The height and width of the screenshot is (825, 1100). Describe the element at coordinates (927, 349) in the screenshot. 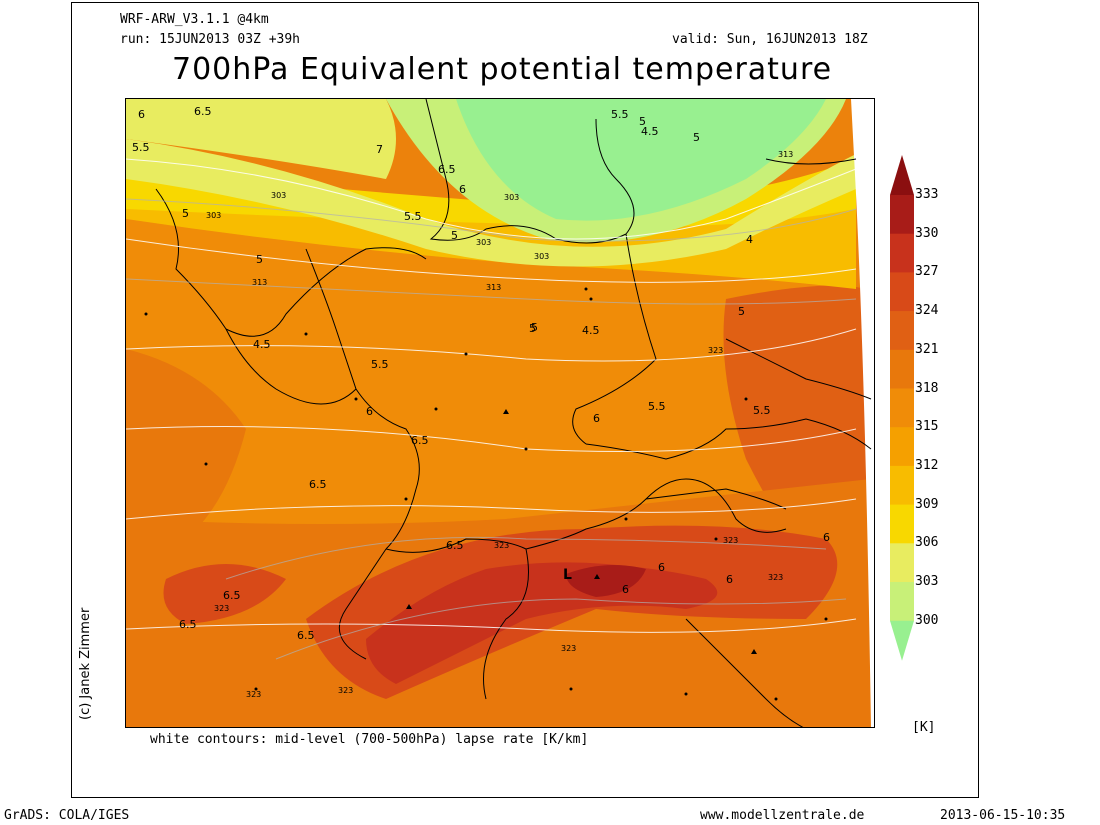

I see `colorbar-tick-label: 321` at that location.